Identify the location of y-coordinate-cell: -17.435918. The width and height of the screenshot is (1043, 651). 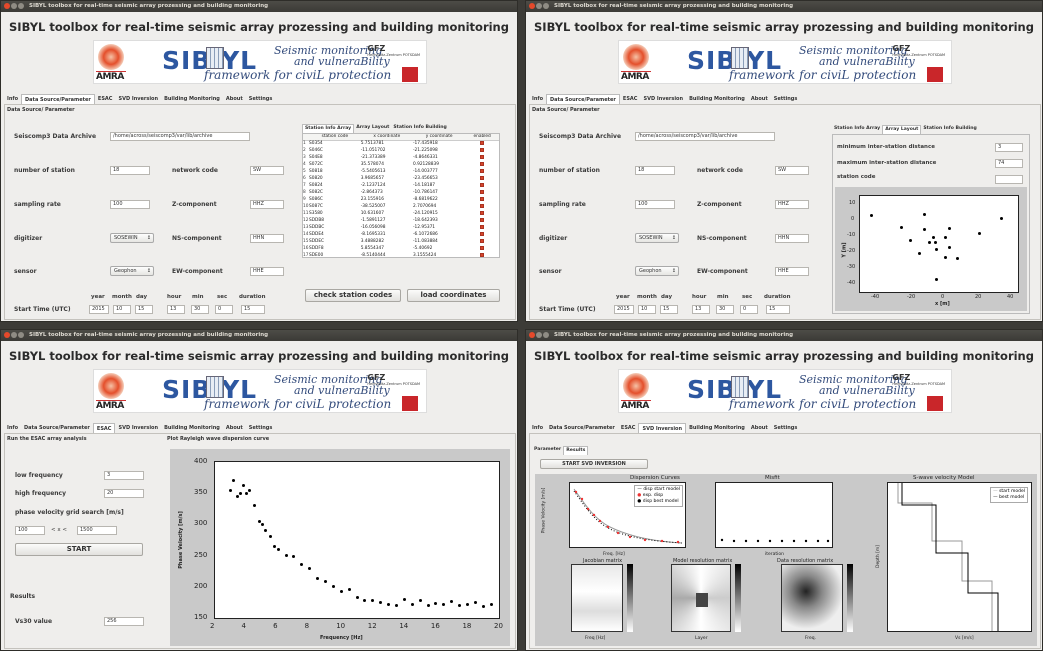
(425, 143).